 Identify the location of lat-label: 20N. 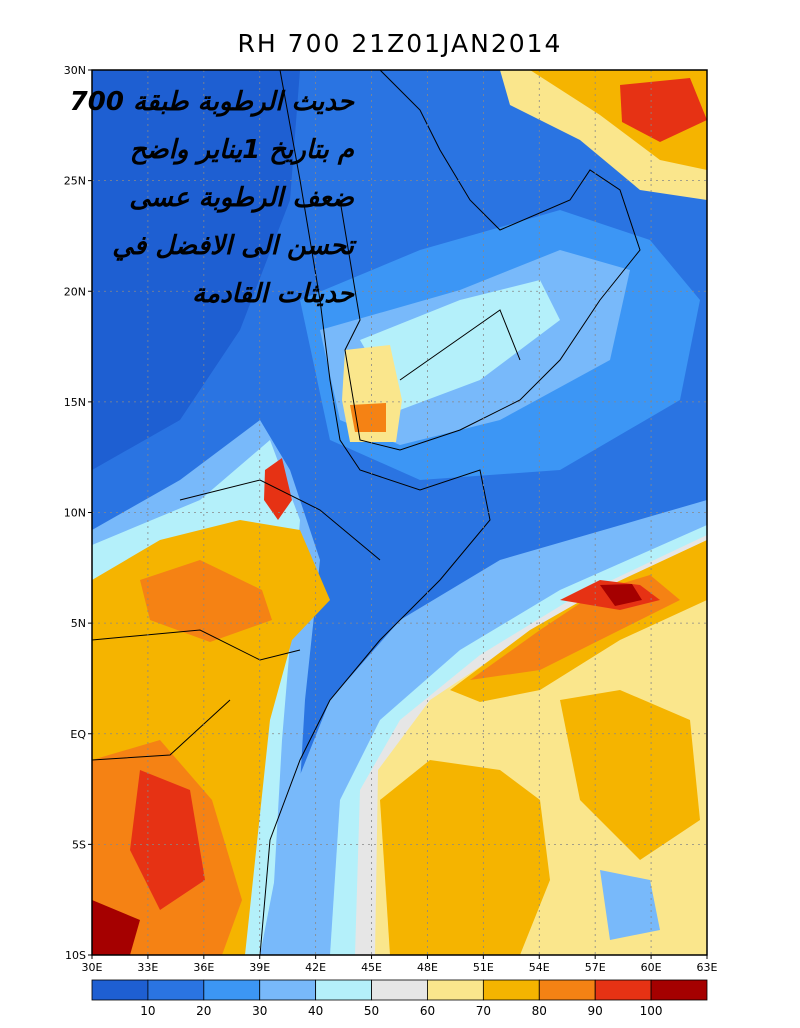
(75, 291).